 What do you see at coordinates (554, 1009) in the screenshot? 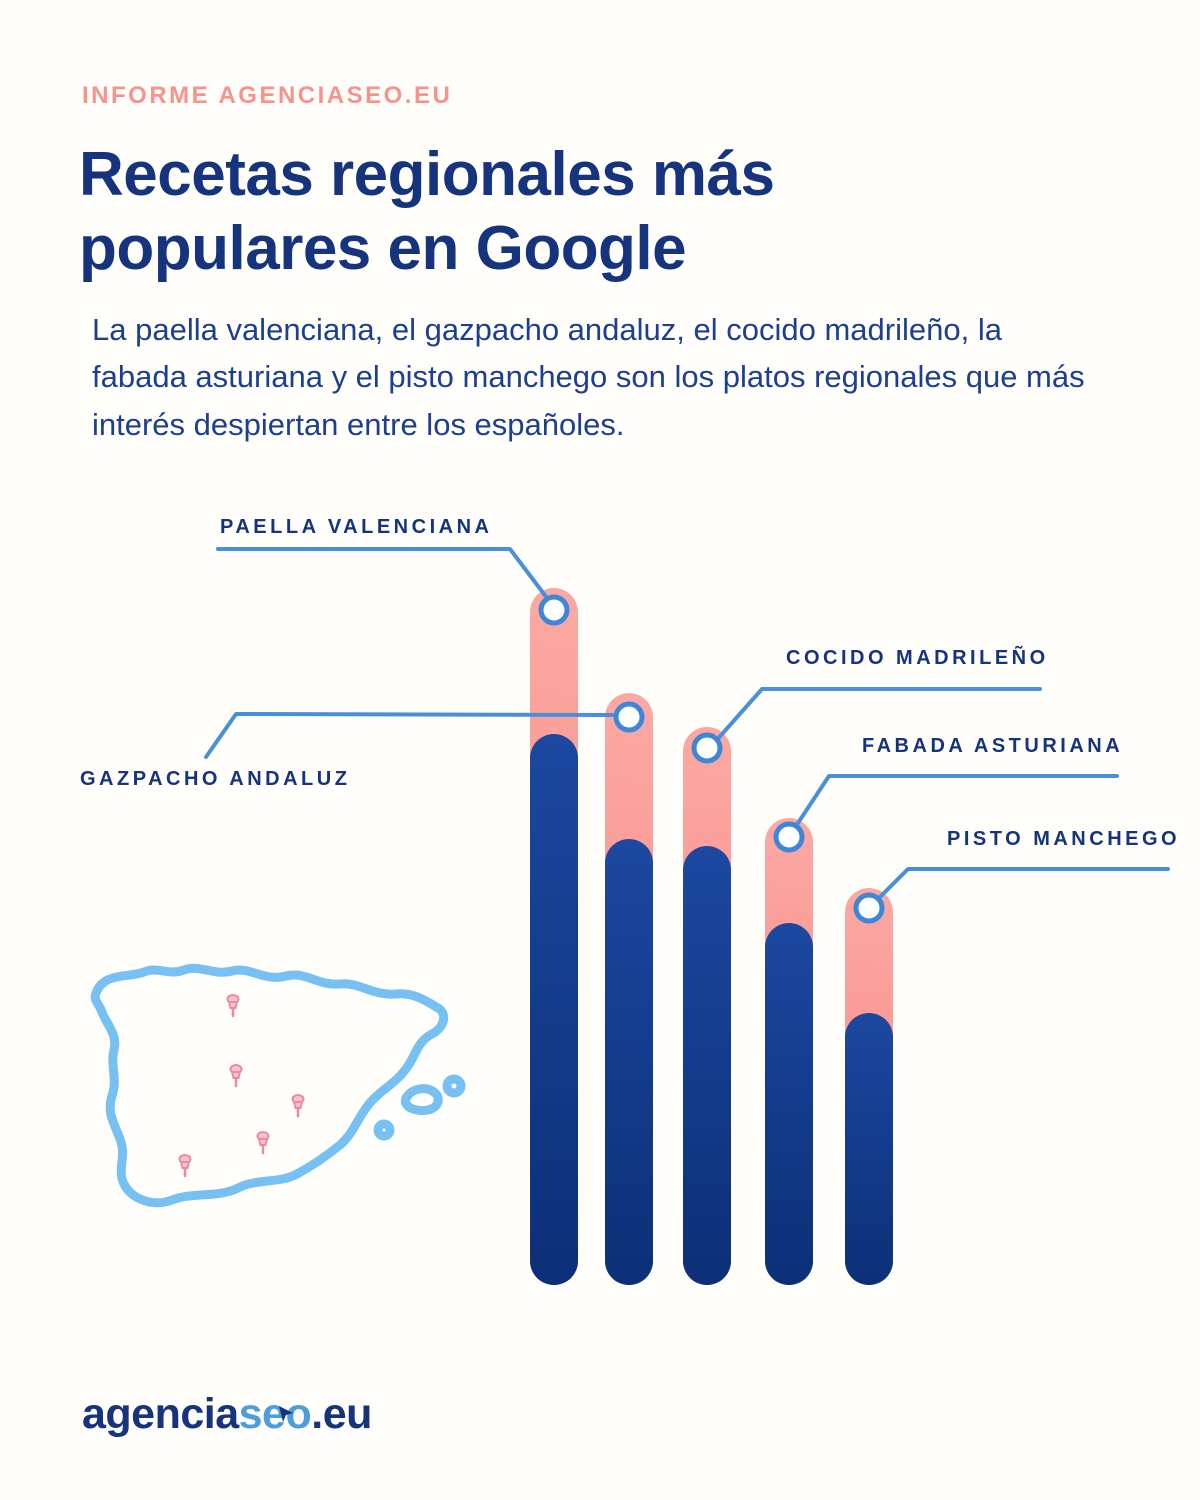
I see `bar-core-paella-valenciana` at bounding box center [554, 1009].